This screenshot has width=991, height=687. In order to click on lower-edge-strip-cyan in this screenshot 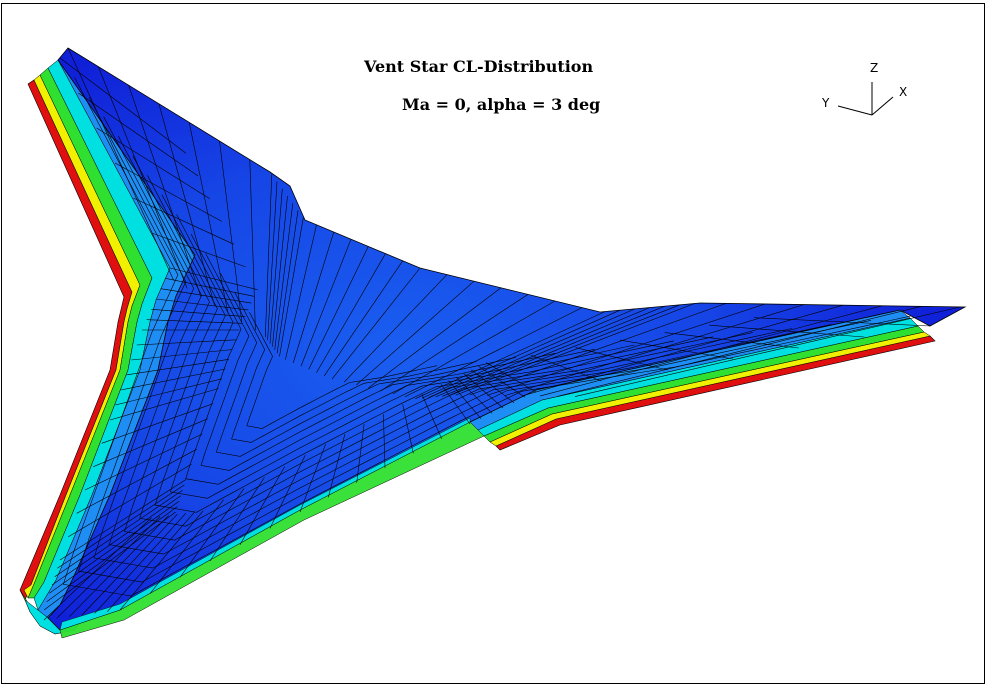, I will do `click(265, 524)`.